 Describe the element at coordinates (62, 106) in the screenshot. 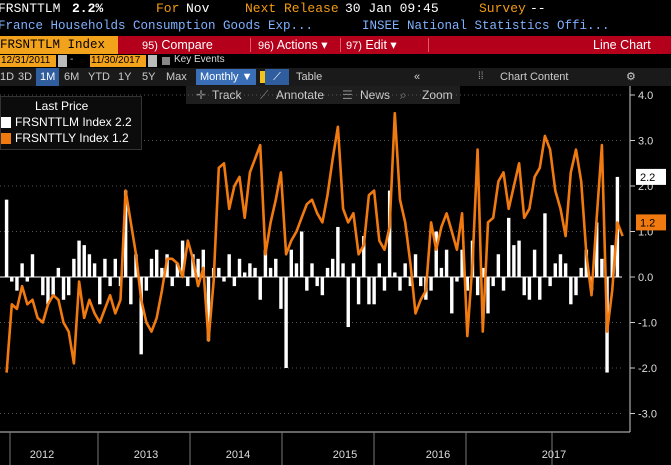

I see `legend-header: Last Price` at that location.